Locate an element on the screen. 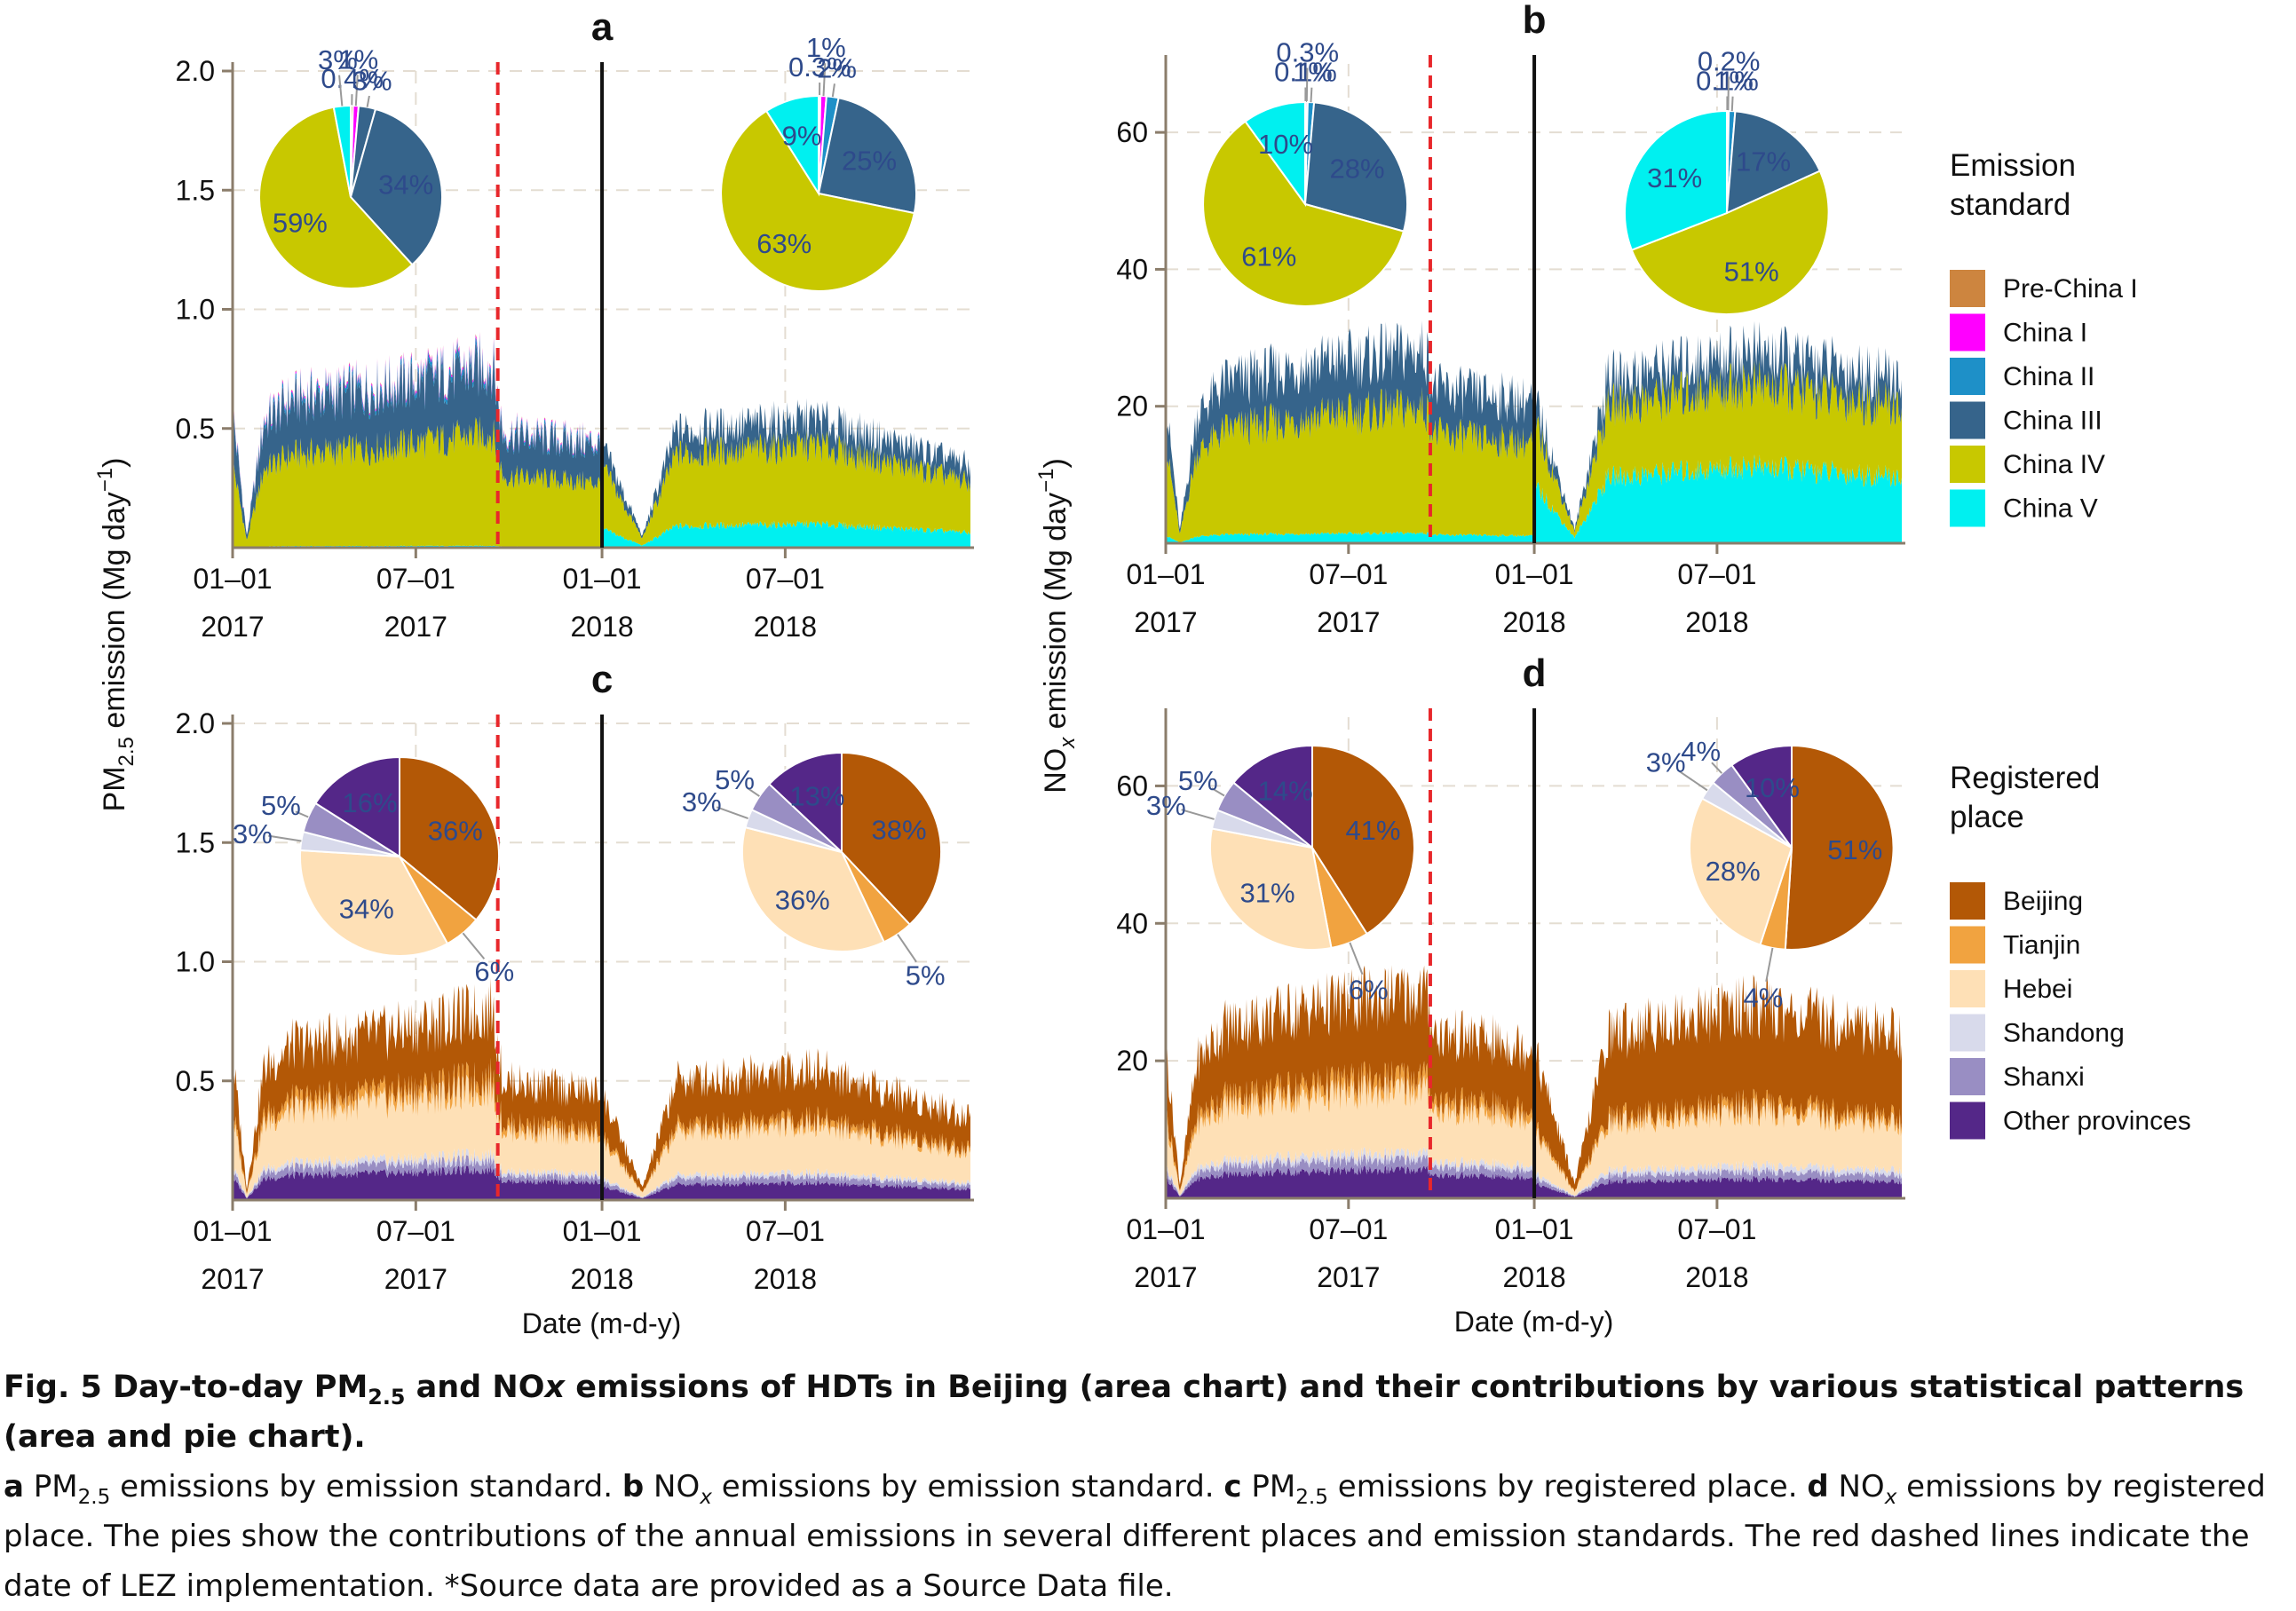 The width and height of the screenshot is (2296, 1611). panel-letter: a is located at coordinates (602, 27).